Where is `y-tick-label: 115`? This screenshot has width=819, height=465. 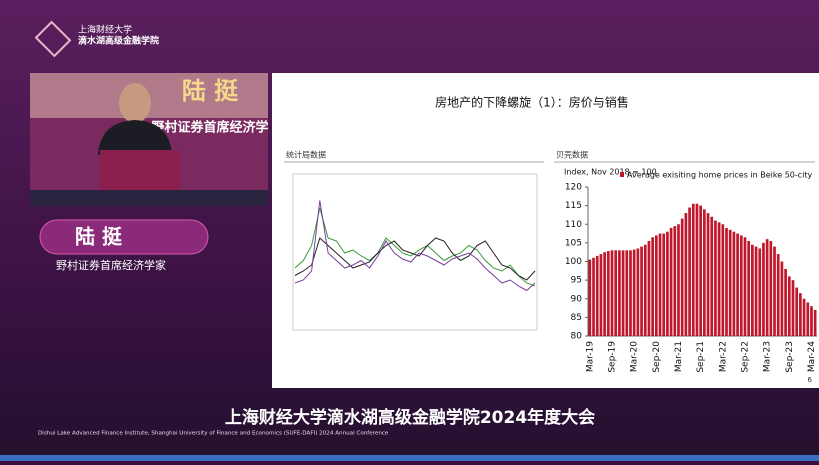
y-tick-label: 115 is located at coordinates (573, 206).